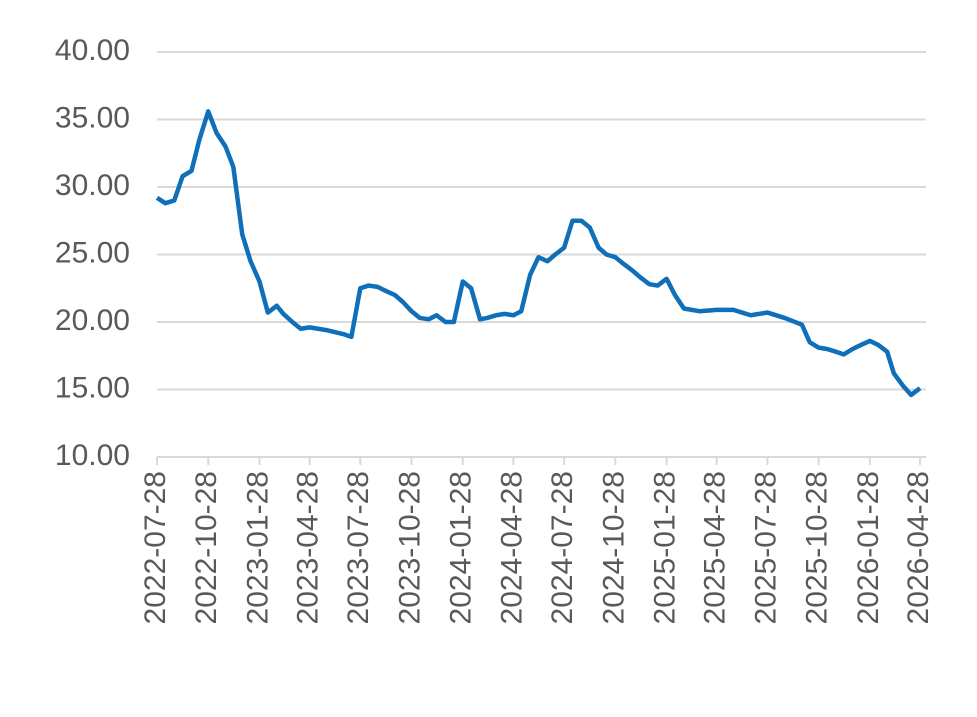 The width and height of the screenshot is (977, 717). Describe the element at coordinates (155, 547) in the screenshot. I see `x-tick-label: 2022-07-28` at that location.